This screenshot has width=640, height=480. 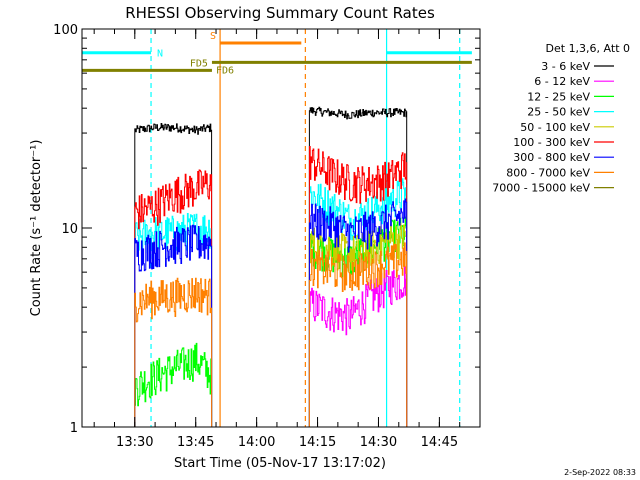 What do you see at coordinates (555, 127) in the screenshot?
I see `legend-entry-label: 50 - 100 keV` at bounding box center [555, 127].